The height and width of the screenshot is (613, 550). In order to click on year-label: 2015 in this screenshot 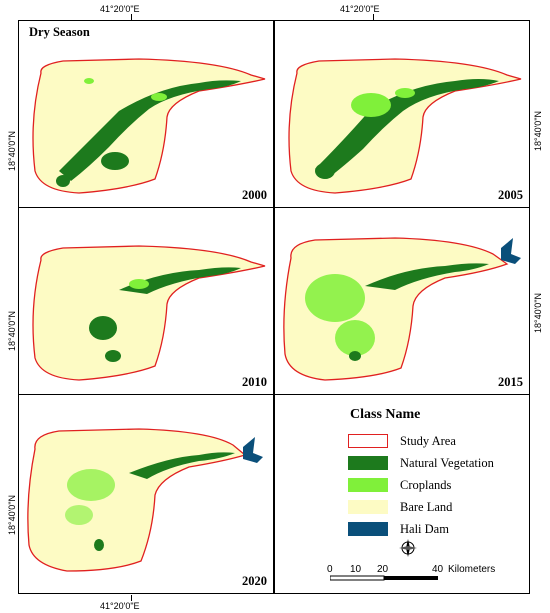, I will do `click(510, 382)`.